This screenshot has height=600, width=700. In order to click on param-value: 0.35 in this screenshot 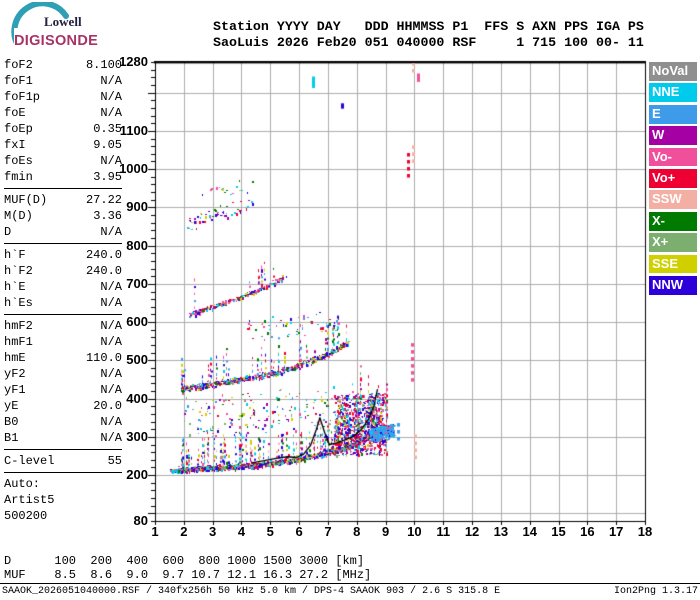, I will do `click(107, 129)`.